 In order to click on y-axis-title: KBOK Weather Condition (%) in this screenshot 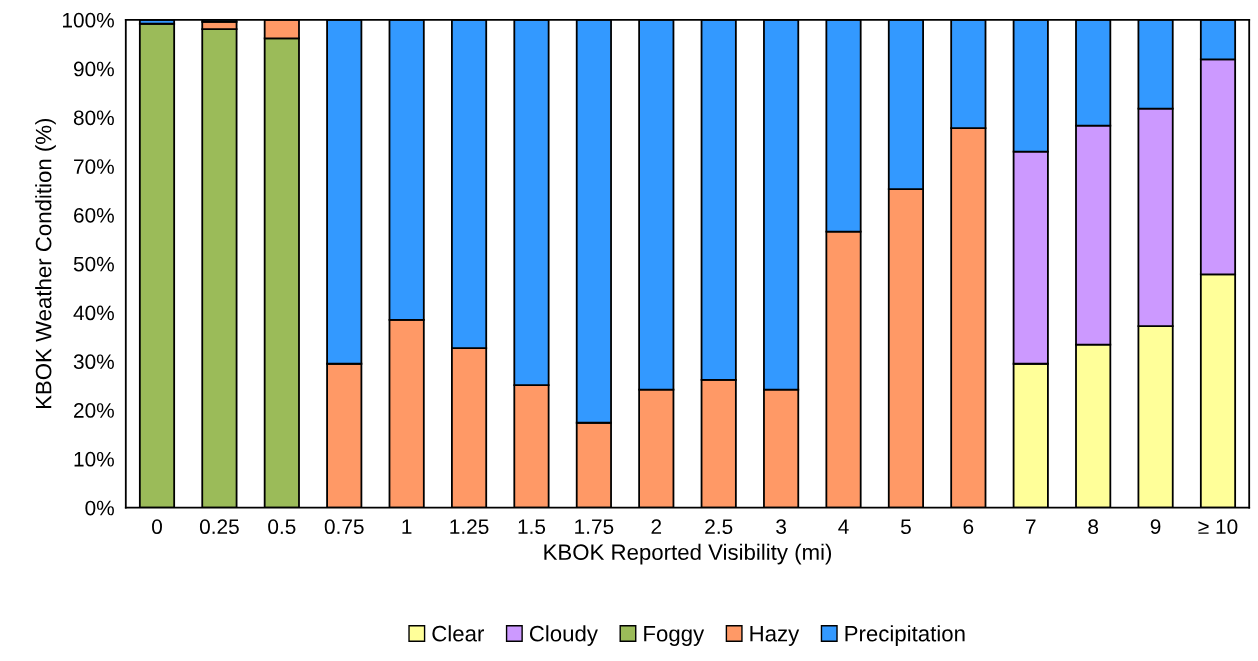, I will do `click(45, 263)`.